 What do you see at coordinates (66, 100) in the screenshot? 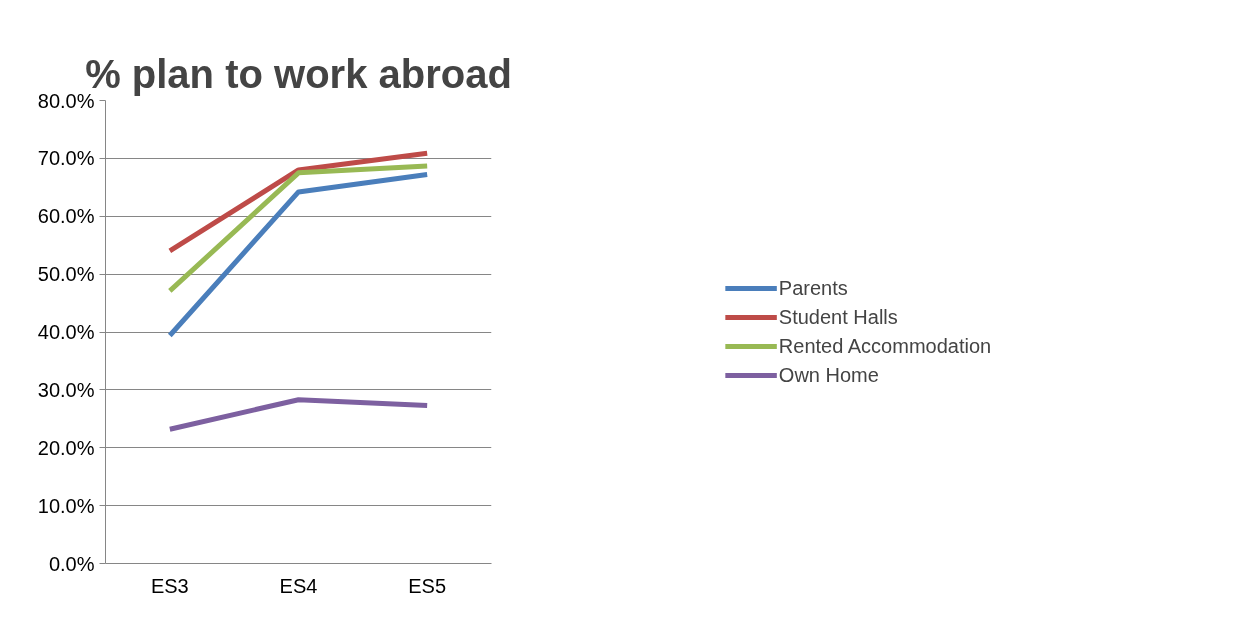
I see `y-tick-label: 80.0%` at bounding box center [66, 100].